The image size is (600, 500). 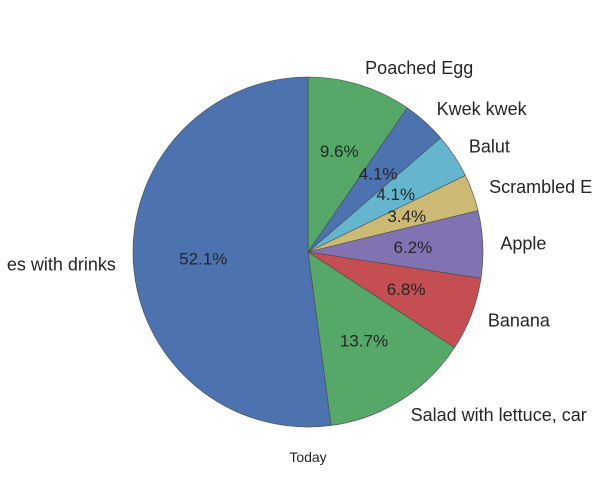 I want to click on slice-percent-label: 6.2%, so click(x=413, y=247).